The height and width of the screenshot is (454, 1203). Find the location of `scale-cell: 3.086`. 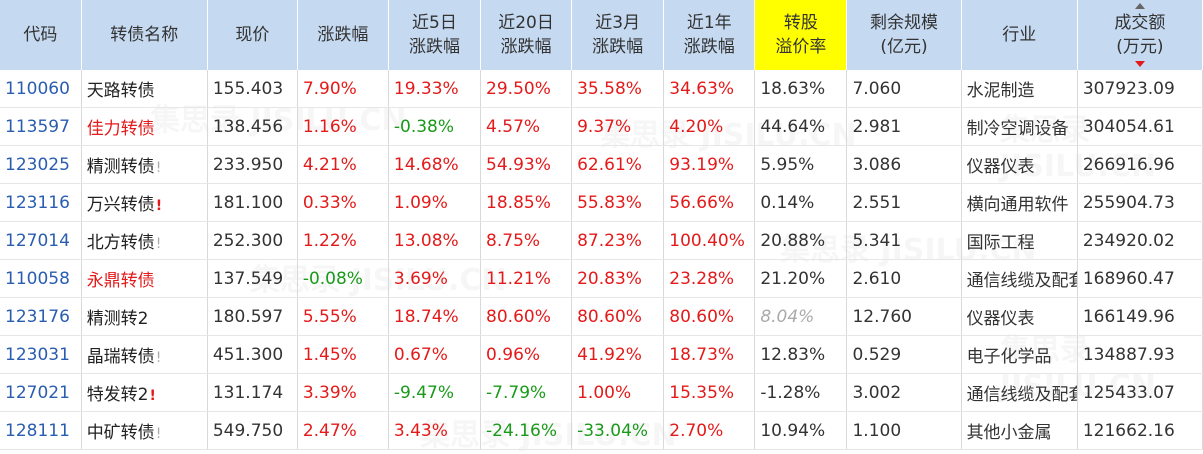

scale-cell: 3.086 is located at coordinates (904, 164).